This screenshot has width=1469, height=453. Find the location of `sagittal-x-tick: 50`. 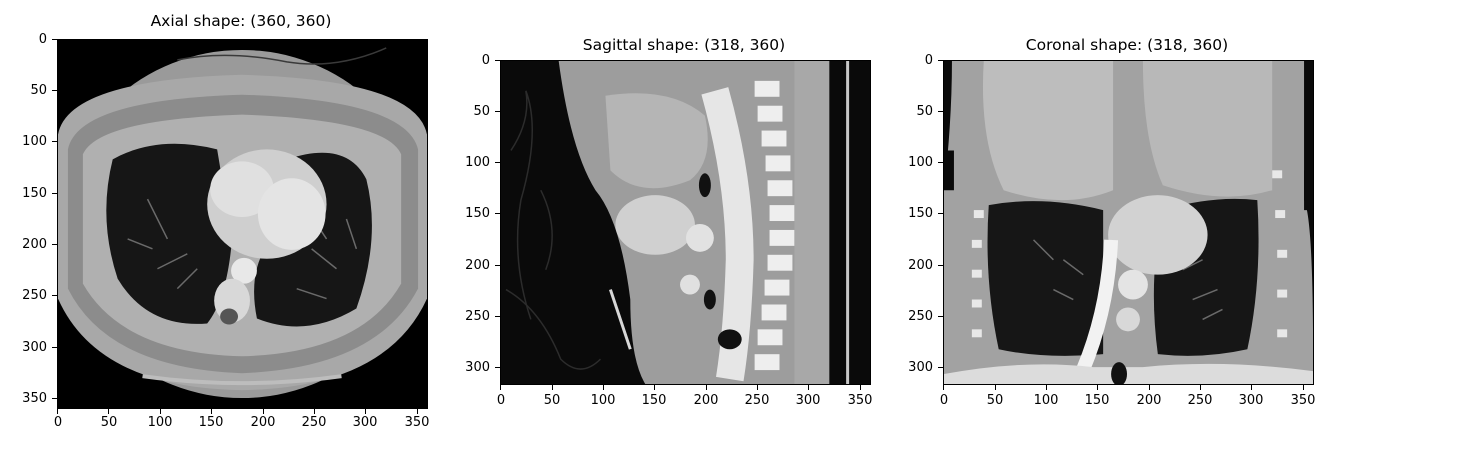

sagittal-x-tick: 50 is located at coordinates (552, 401).